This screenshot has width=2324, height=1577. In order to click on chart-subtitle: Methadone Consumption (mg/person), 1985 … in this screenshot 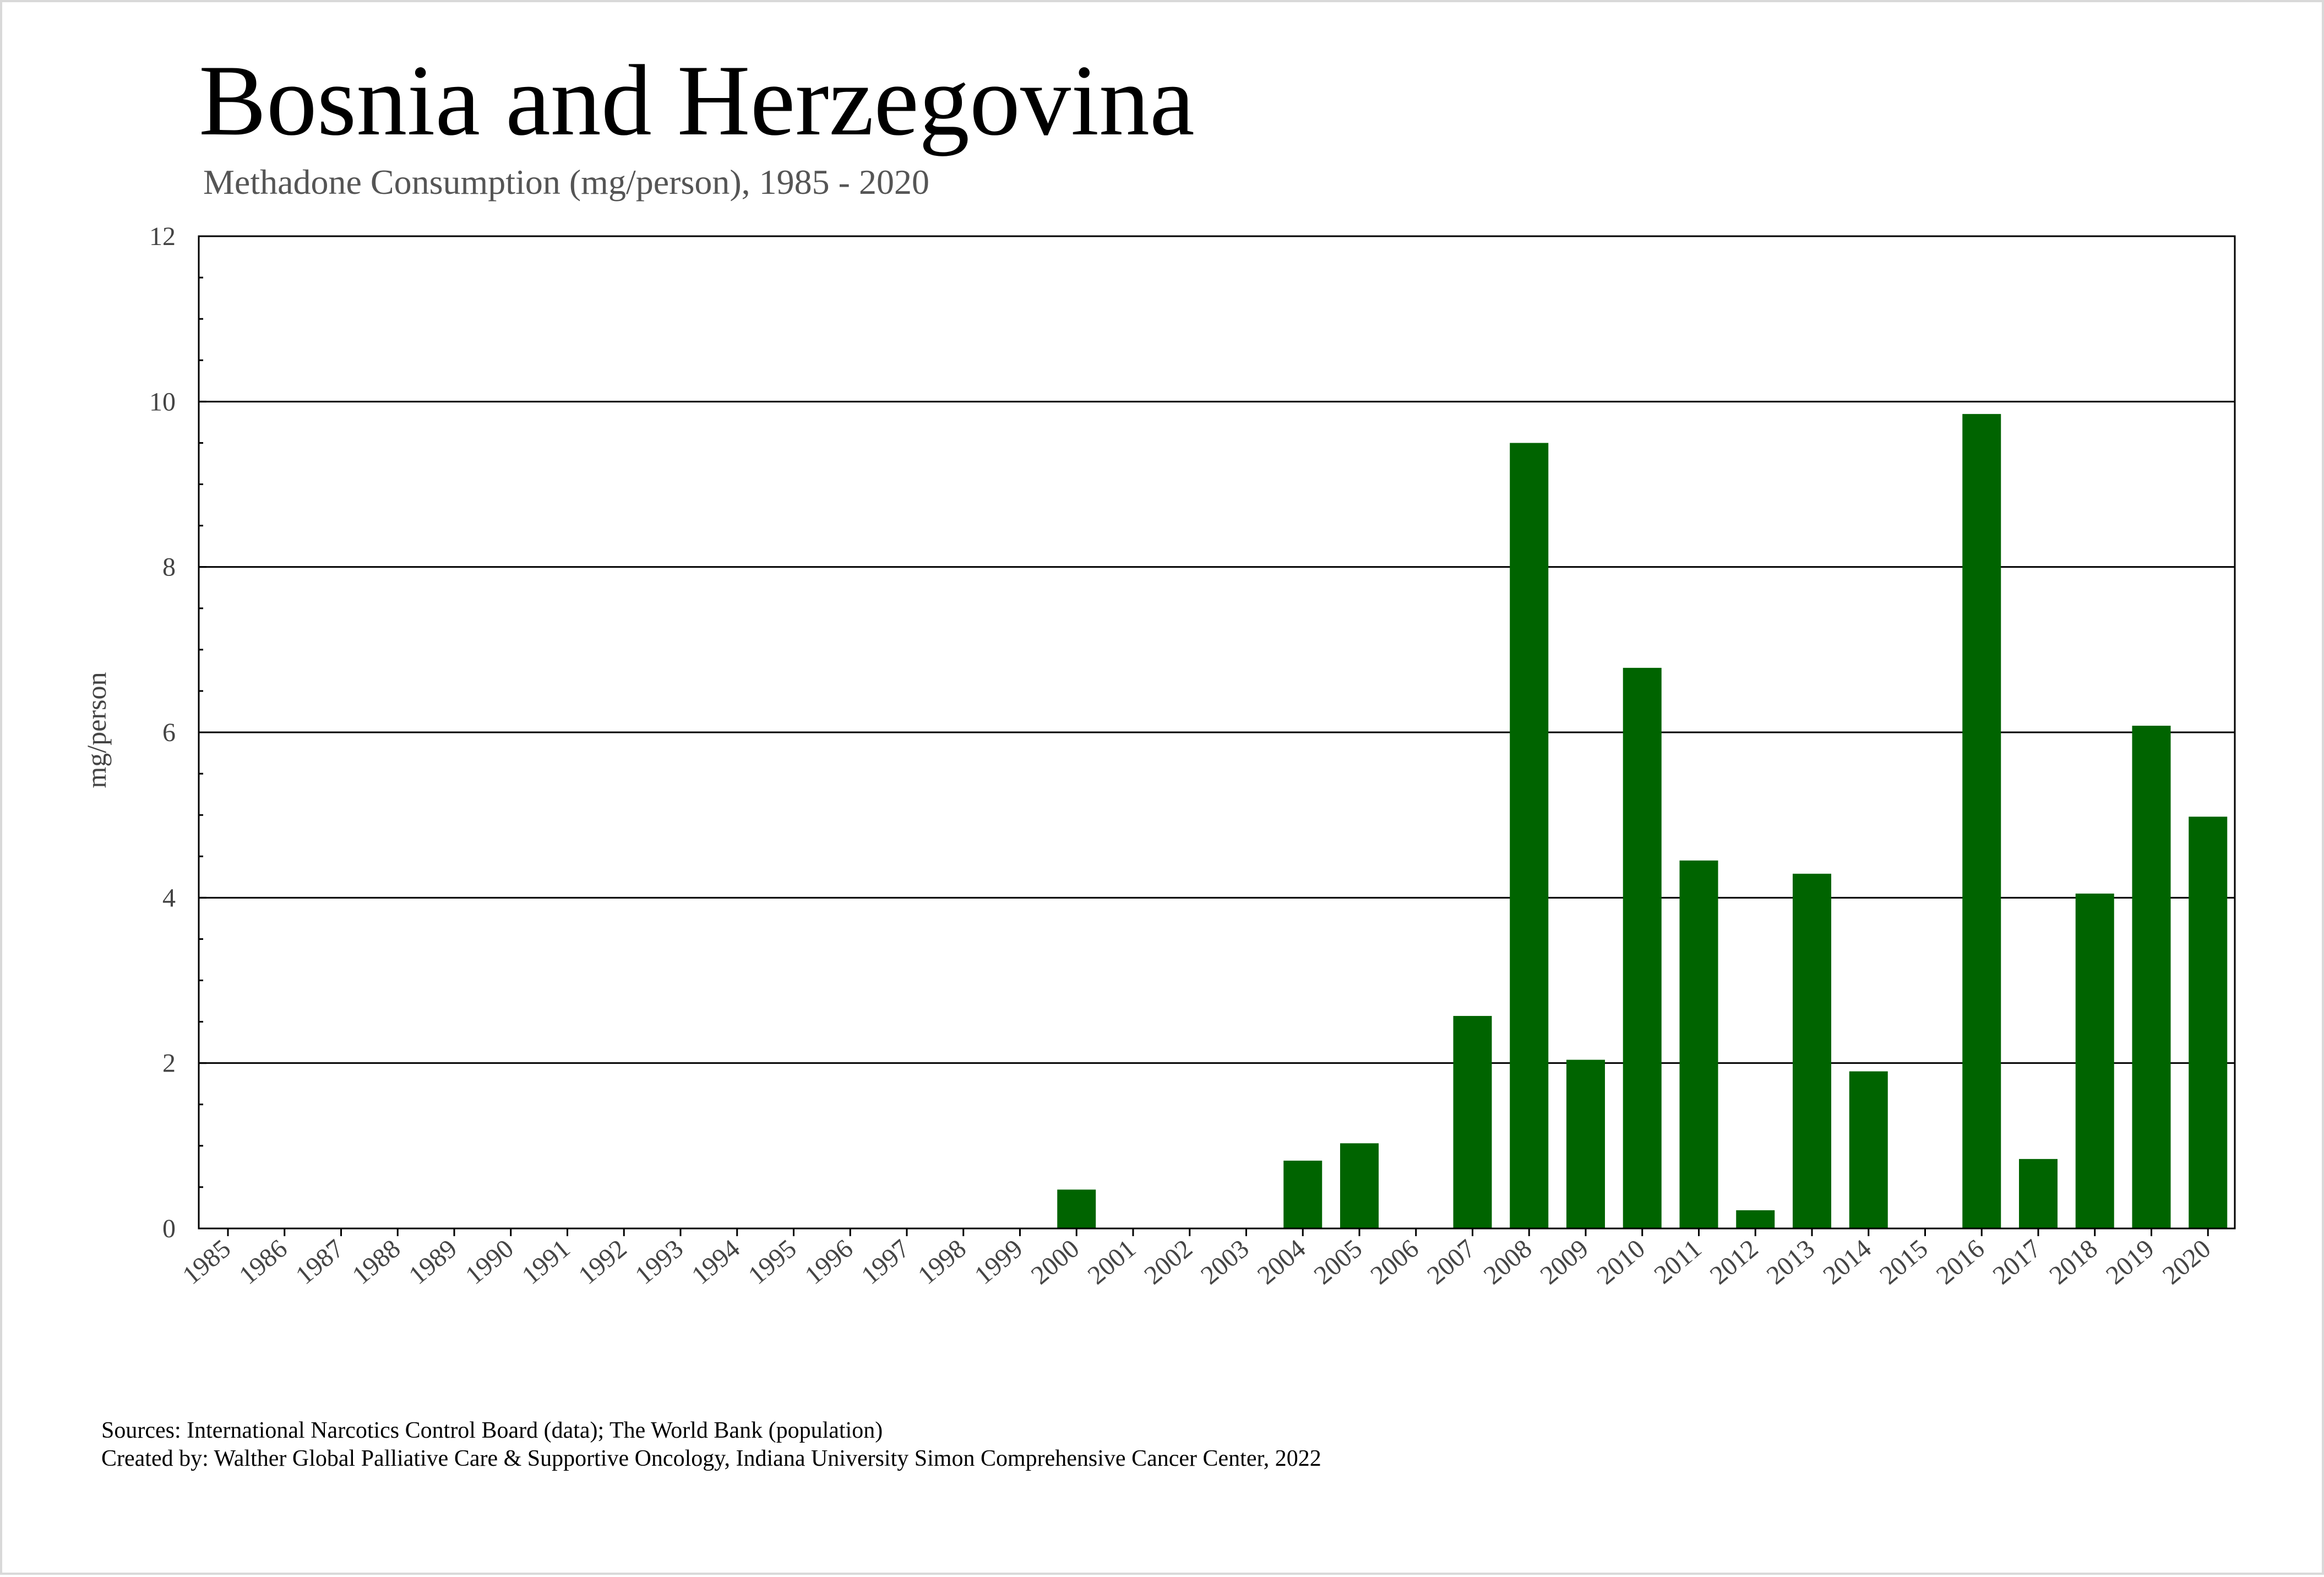, I will do `click(566, 182)`.